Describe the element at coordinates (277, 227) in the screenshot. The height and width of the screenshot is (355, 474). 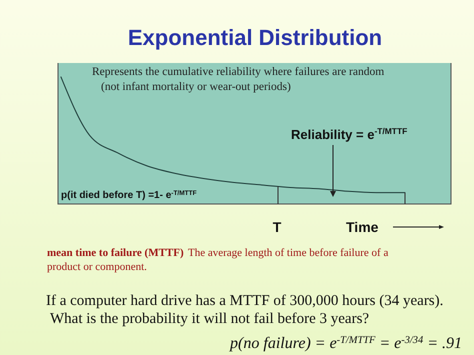
I see `text: T` at that location.